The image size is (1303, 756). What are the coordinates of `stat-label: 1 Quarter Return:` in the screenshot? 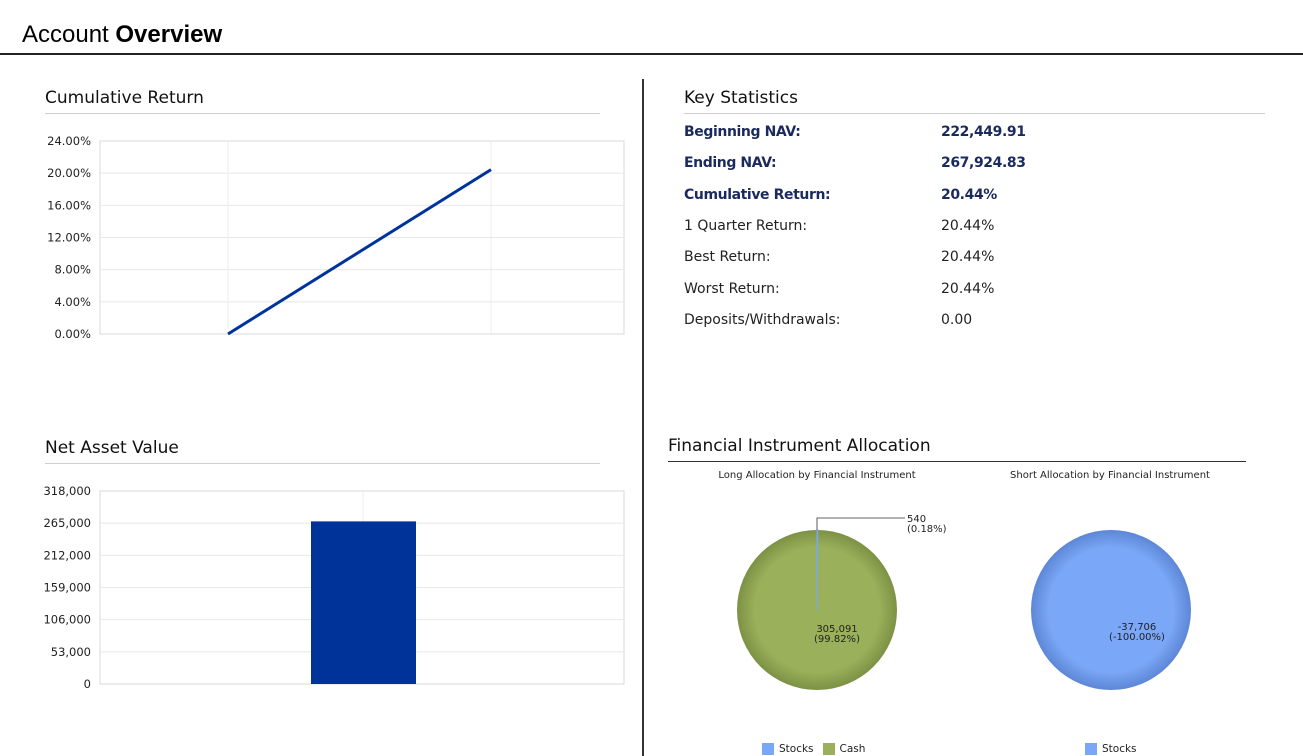 It's located at (746, 226).